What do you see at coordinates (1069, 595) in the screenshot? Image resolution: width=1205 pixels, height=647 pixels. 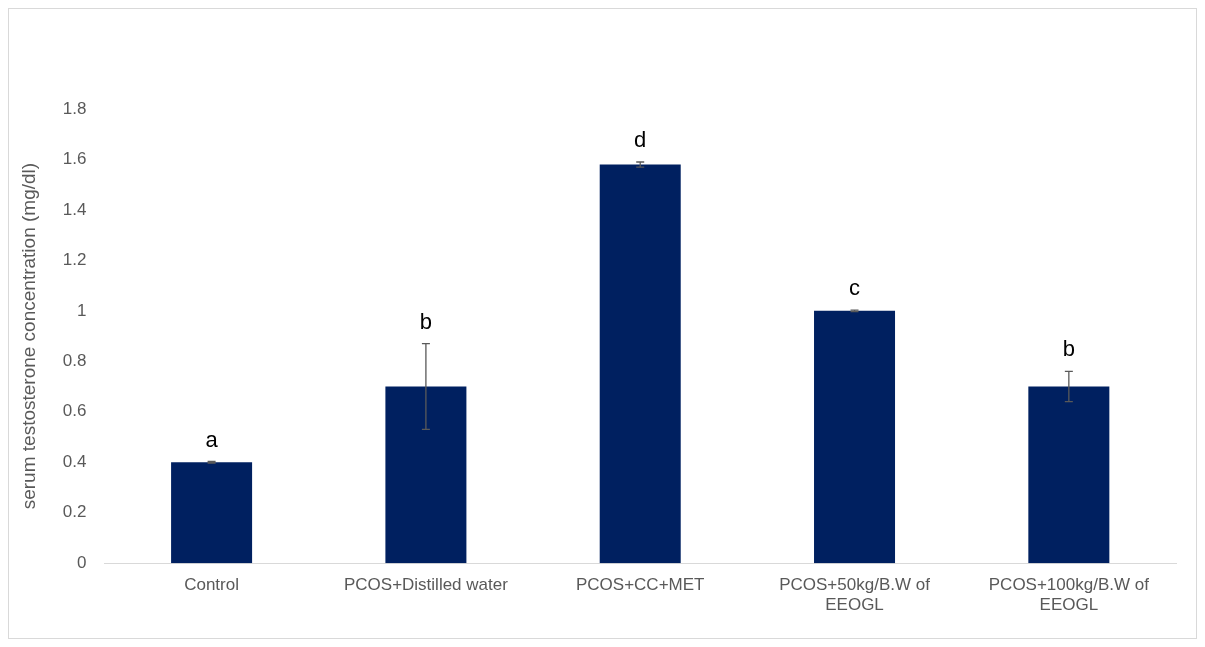 I see `x-tick-label: PCOS+100kg/B.W of EEOGL` at bounding box center [1069, 595].